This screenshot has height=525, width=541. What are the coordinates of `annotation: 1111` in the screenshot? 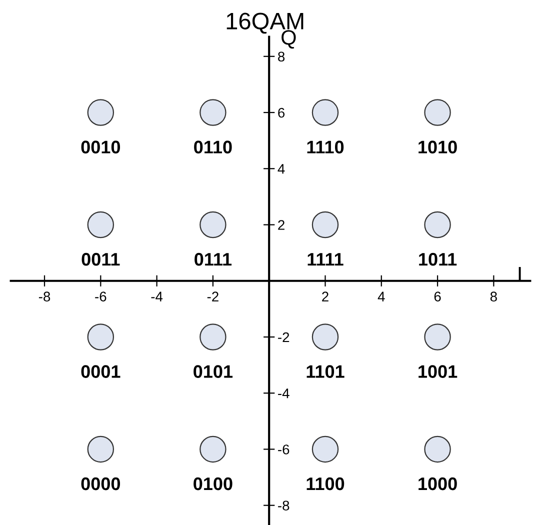 It's located at (326, 259).